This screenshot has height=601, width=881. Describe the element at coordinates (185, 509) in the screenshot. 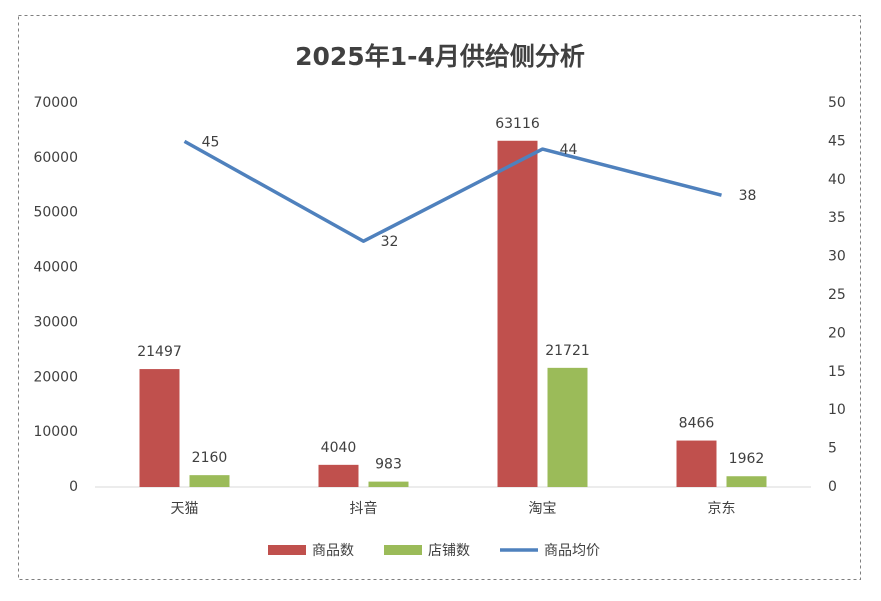

I see `x-tick-label: 天猫` at that location.